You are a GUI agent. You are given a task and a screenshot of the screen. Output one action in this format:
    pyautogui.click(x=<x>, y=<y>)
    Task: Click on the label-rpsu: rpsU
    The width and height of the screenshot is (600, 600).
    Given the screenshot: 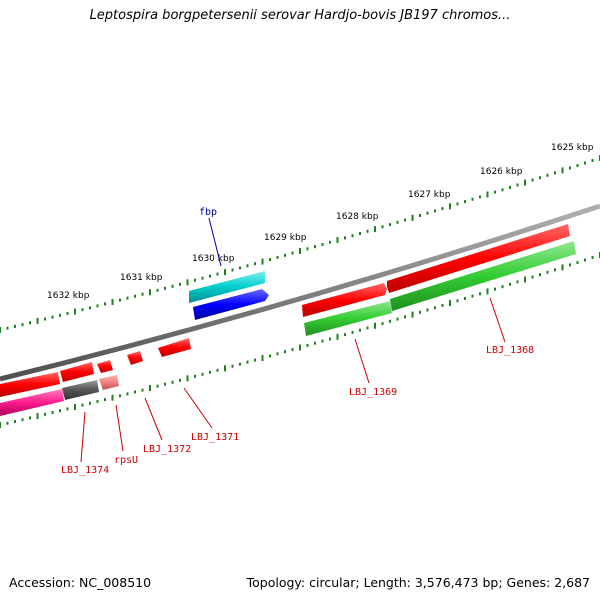 What is the action you would take?
    pyautogui.click(x=126, y=460)
    